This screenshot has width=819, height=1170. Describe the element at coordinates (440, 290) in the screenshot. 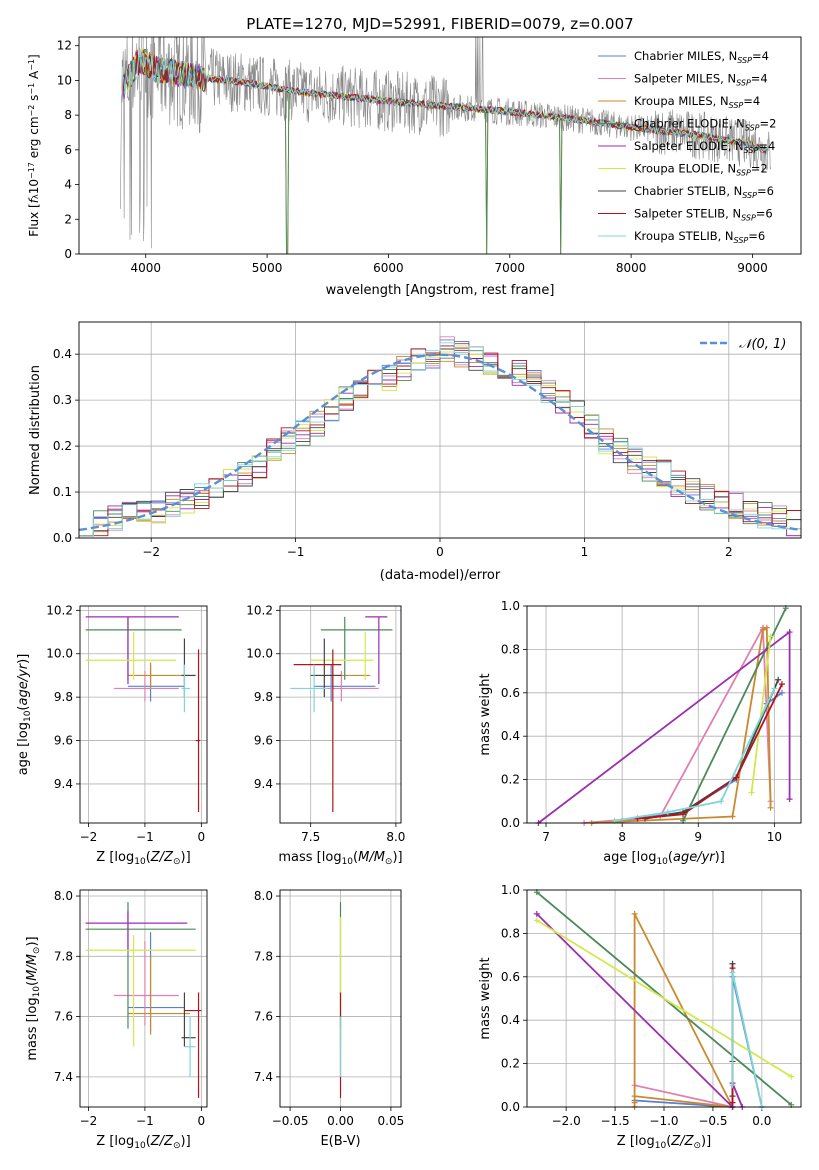

I see `x-axis-label: wavelength [Angstrom, rest frame]` at that location.